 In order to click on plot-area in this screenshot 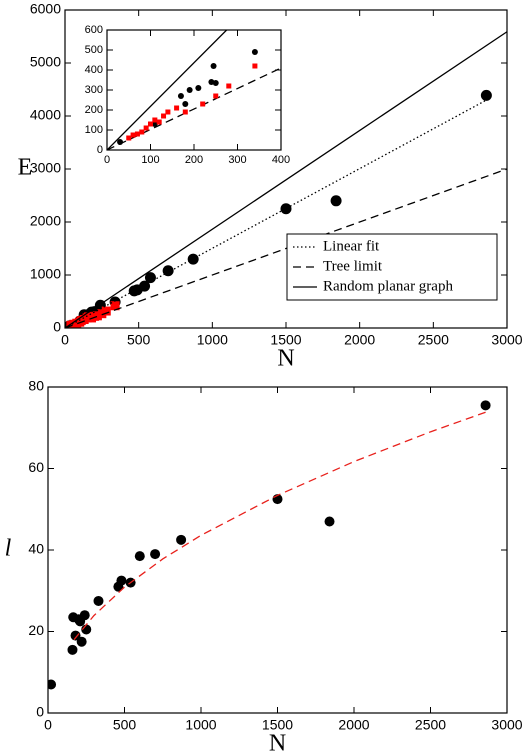, I will do `click(194, 90)`.